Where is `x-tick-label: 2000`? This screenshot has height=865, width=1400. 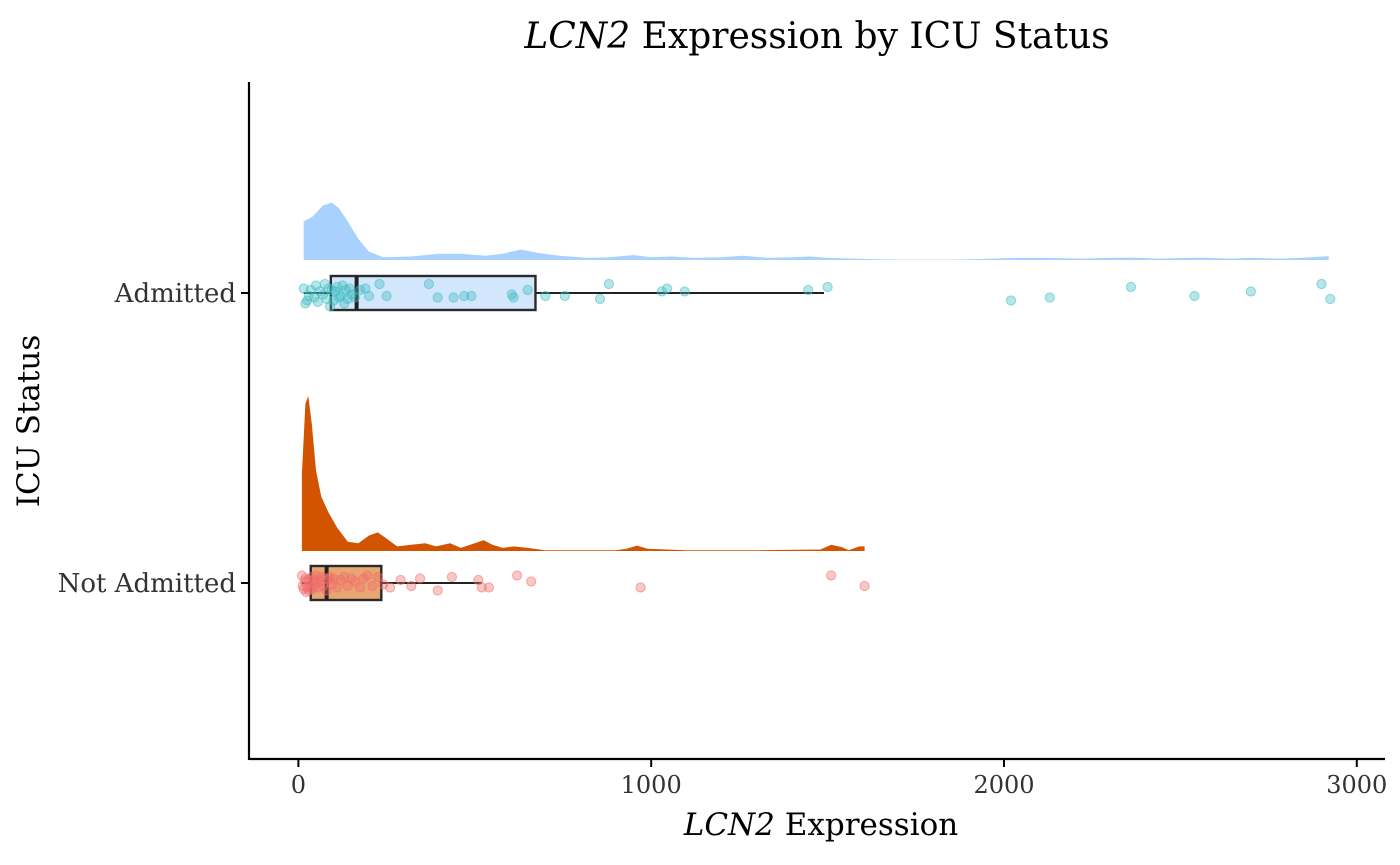
x-tick-label: 2000 is located at coordinates (1003, 785).